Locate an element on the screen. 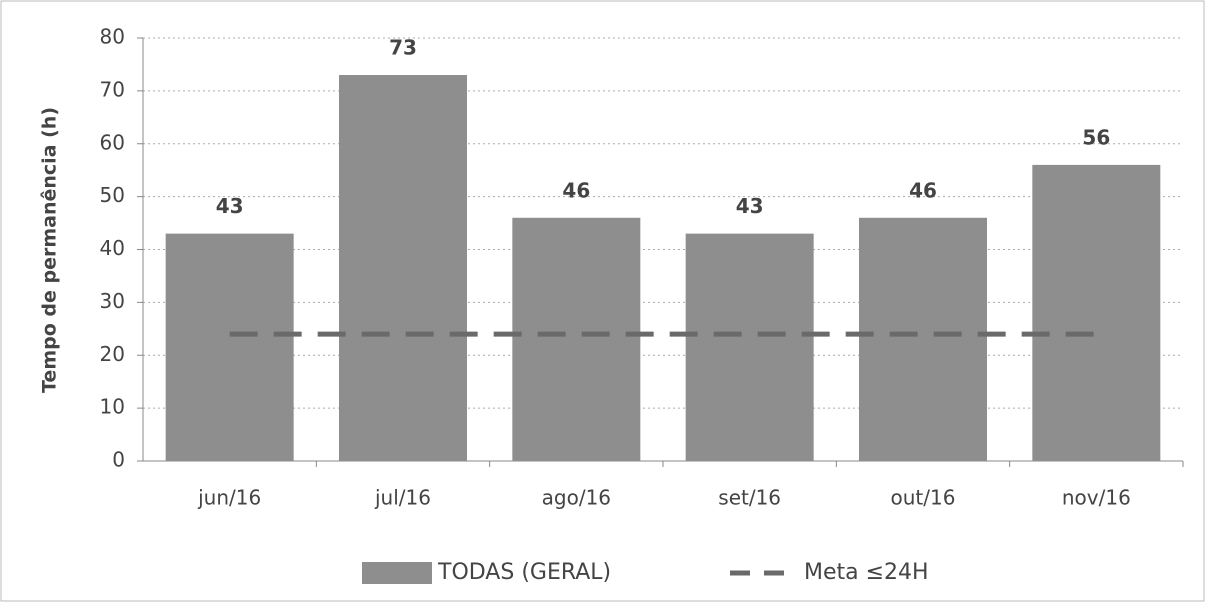 The height and width of the screenshot is (603, 1206). x-tick-label: nov/16 is located at coordinates (1096, 498).